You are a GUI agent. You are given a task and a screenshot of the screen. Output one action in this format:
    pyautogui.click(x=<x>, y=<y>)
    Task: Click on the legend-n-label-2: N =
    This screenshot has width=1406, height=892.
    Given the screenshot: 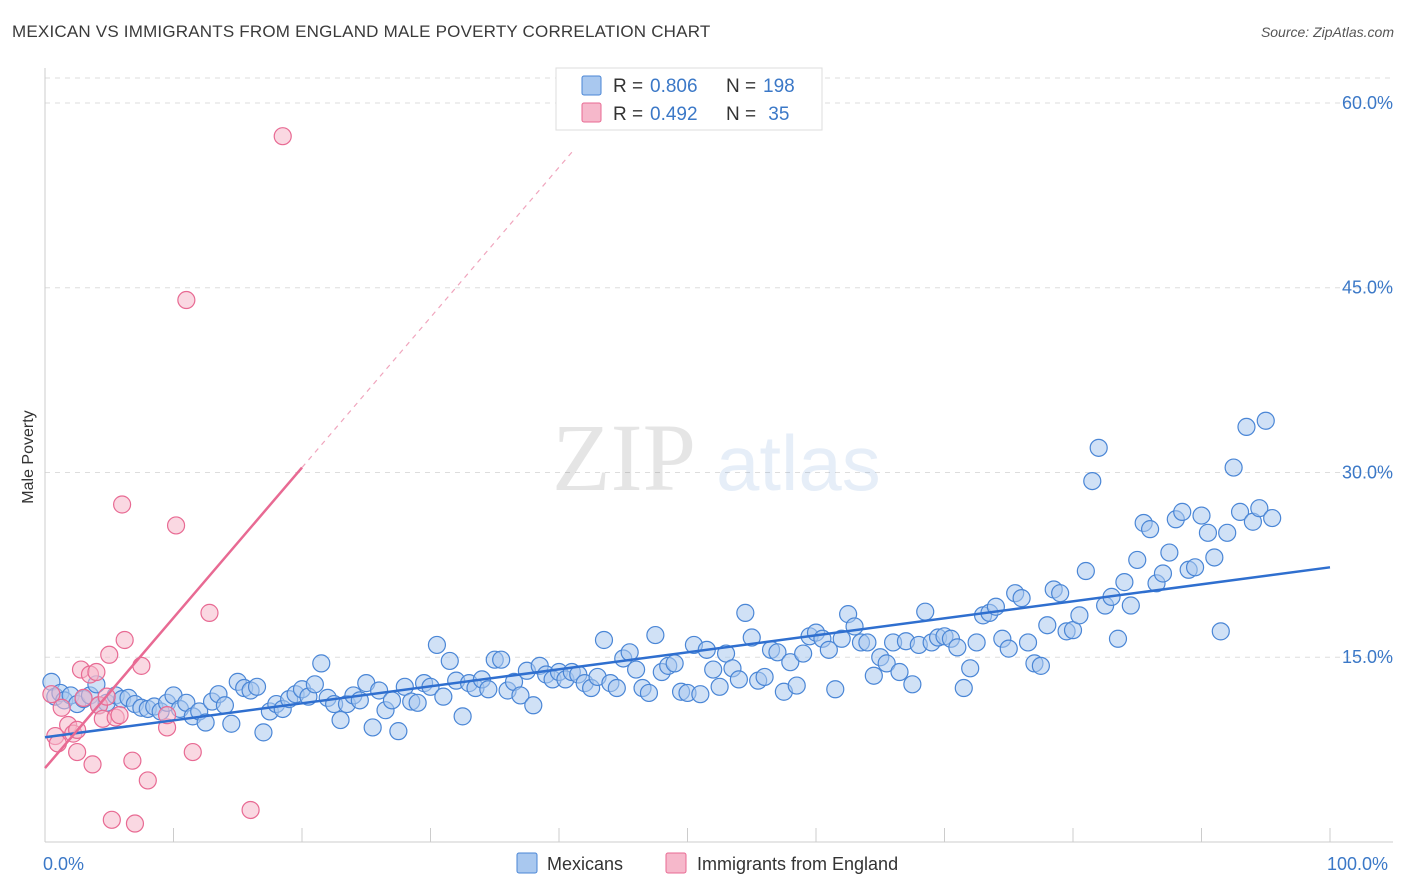 What is the action you would take?
    pyautogui.click(x=741, y=114)
    